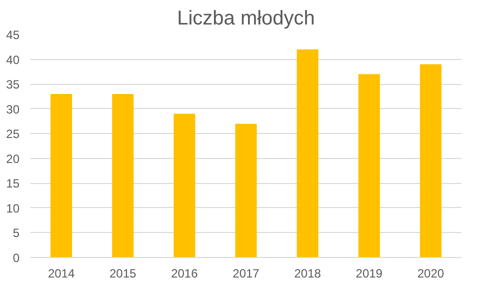 This screenshot has height=289, width=481. Describe the element at coordinates (246, 19) in the screenshot. I see `chart-title: Liczba młodych` at that location.